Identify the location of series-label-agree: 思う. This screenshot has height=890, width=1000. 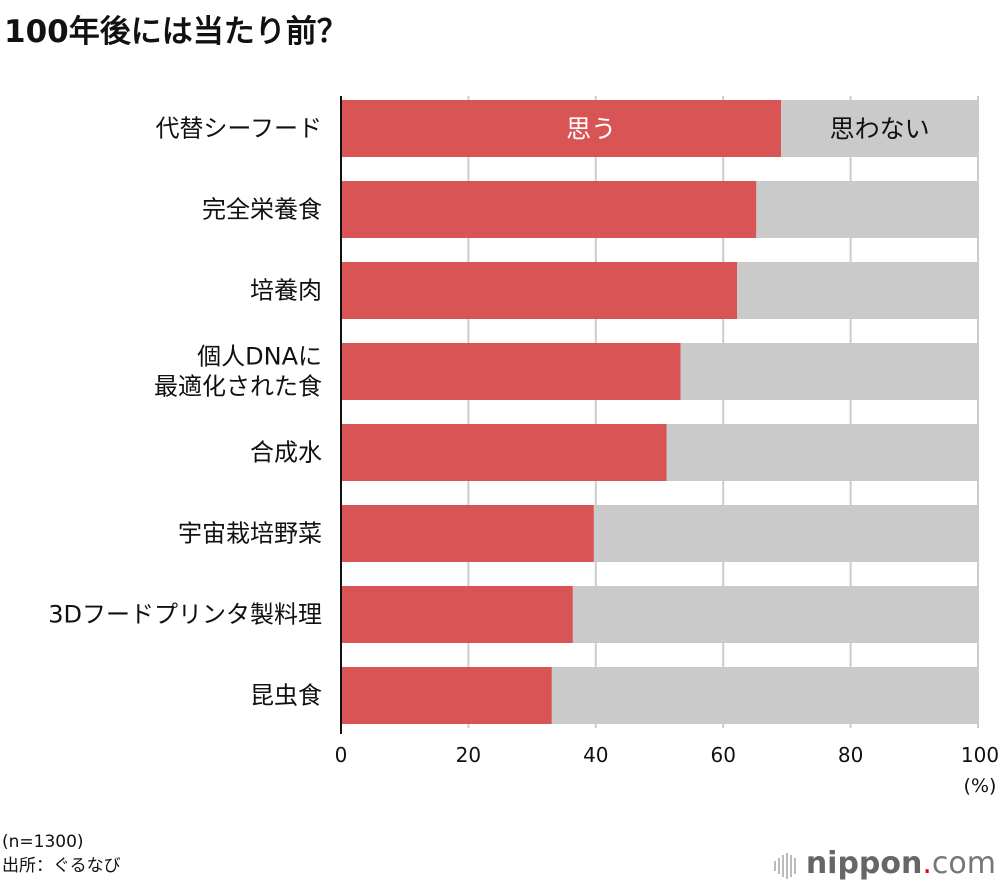
(591, 129).